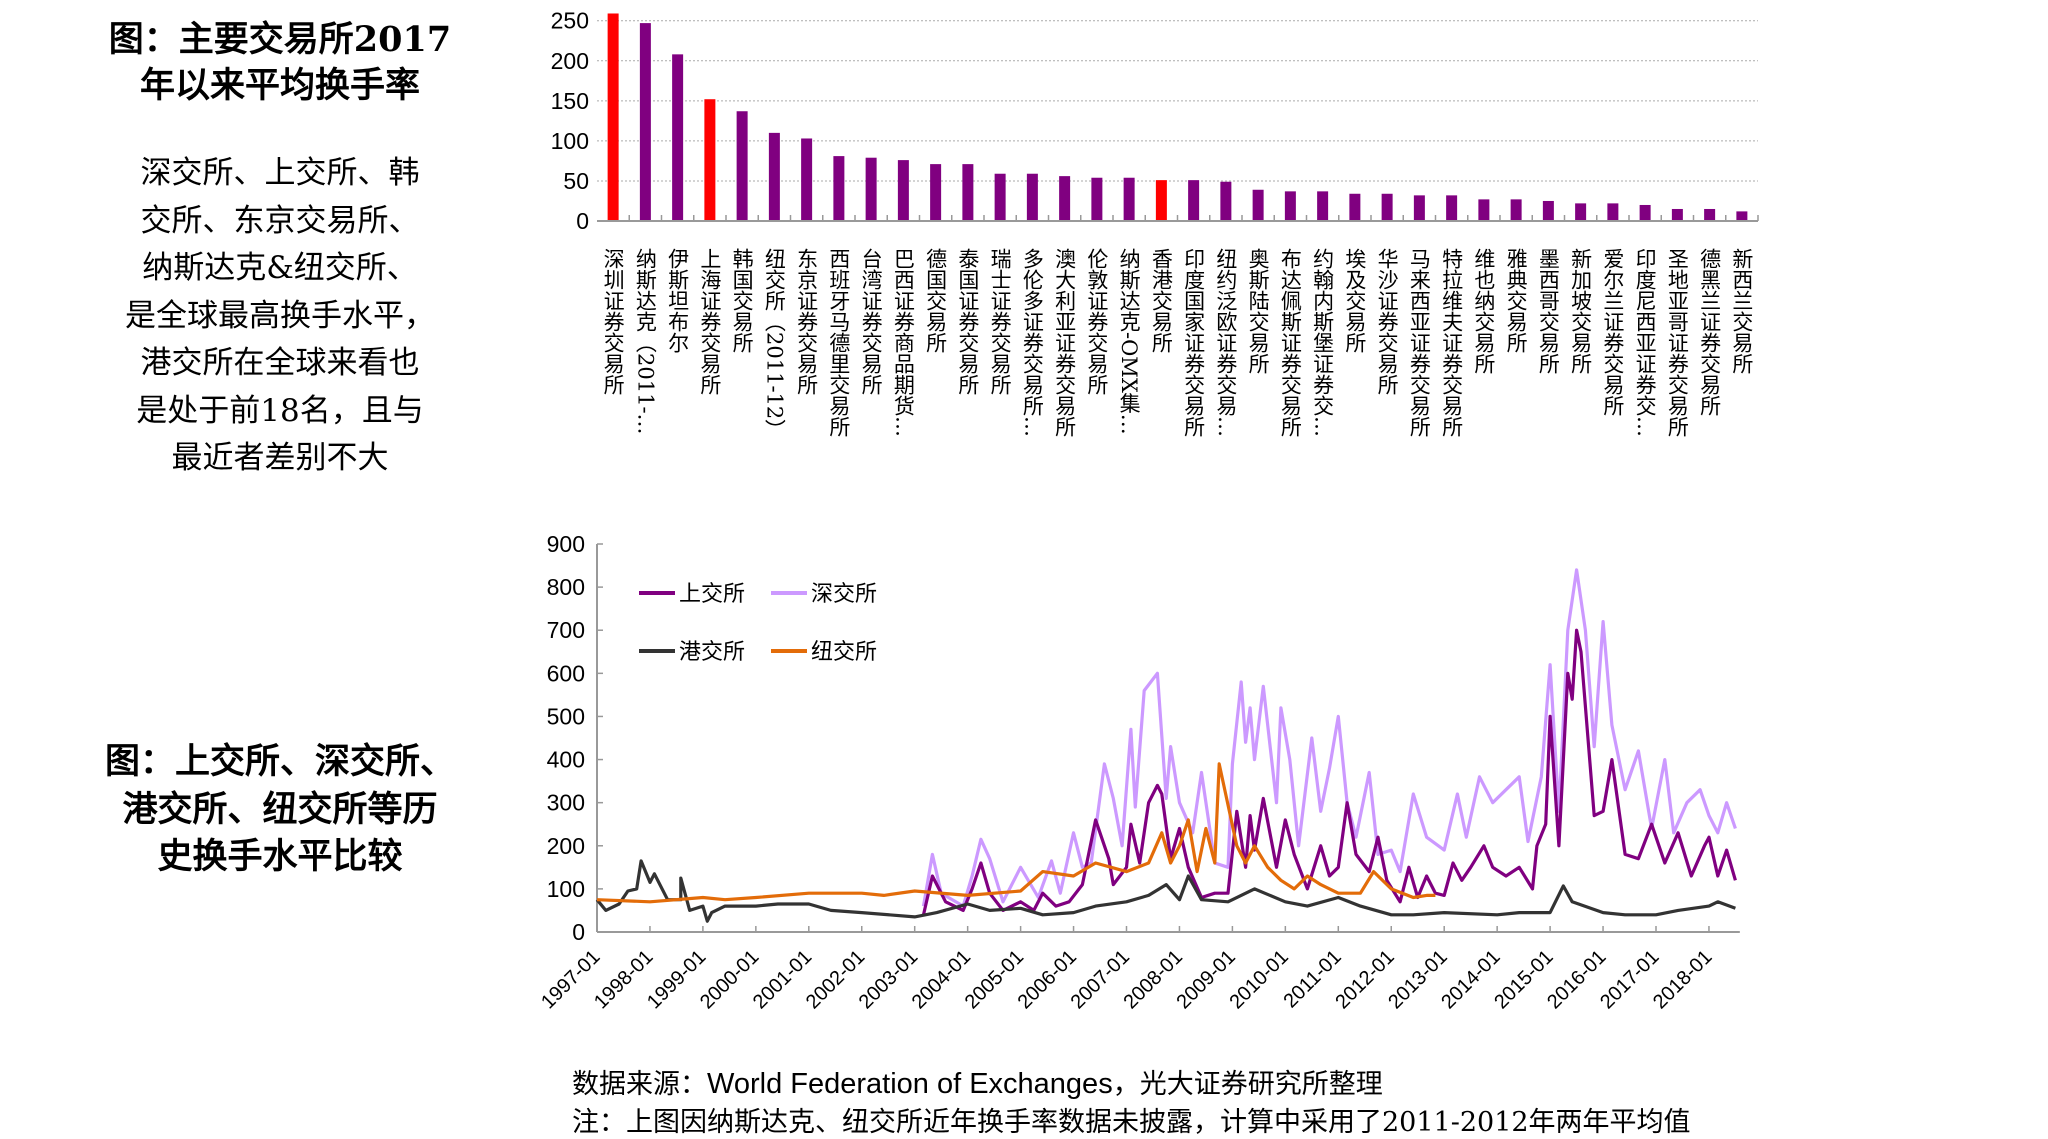  Describe the element at coordinates (677, 300) in the screenshot. I see `category-label: 伊斯坦布尔` at that location.